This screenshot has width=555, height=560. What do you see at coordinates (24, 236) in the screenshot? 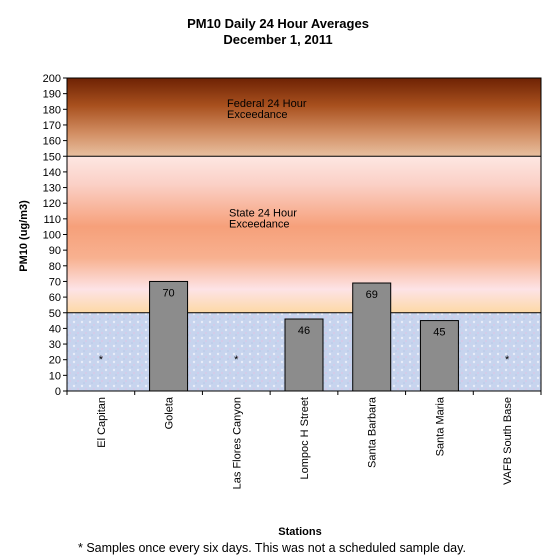
I see `y-axis-title: PM10 (ug/m3)` at bounding box center [24, 236].